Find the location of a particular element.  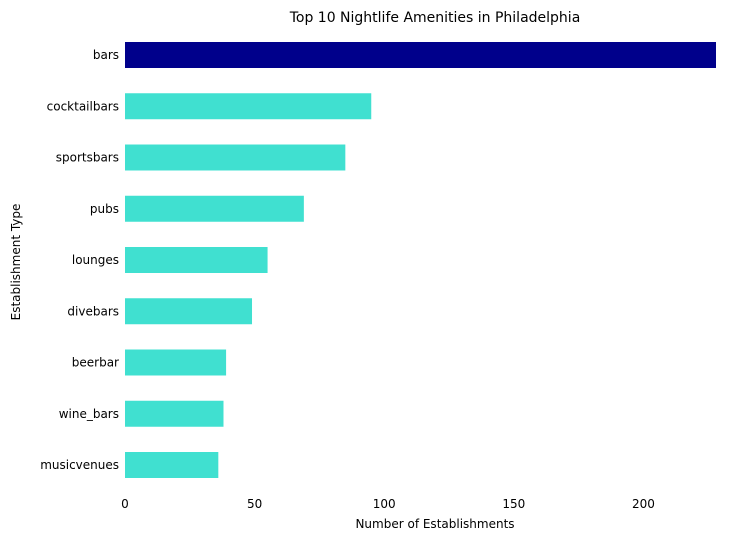

y-tick-label: wine_bars is located at coordinates (89, 414).